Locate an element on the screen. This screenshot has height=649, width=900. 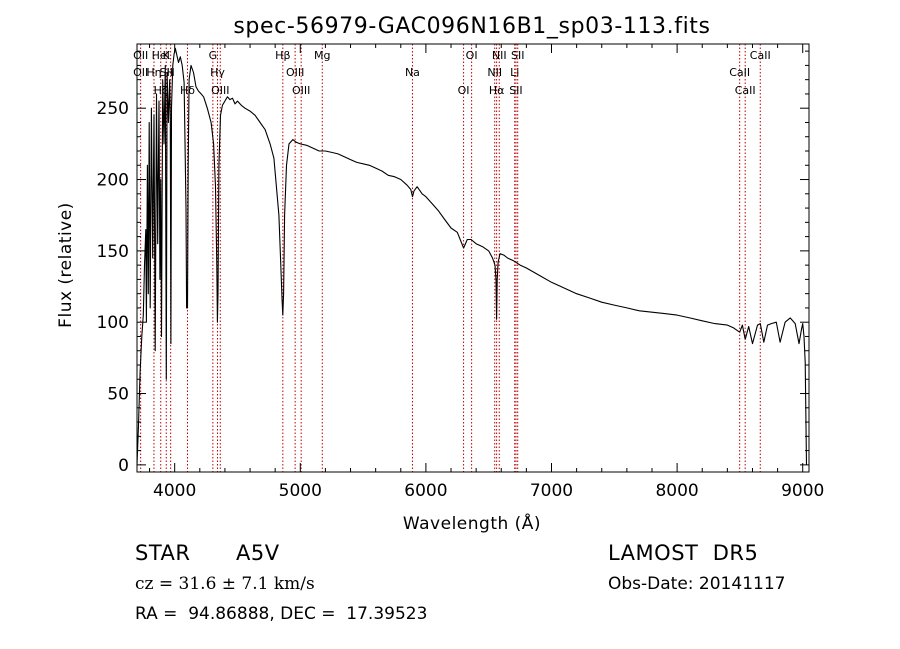
line-marker-label: Hη is located at coordinates (153, 72).